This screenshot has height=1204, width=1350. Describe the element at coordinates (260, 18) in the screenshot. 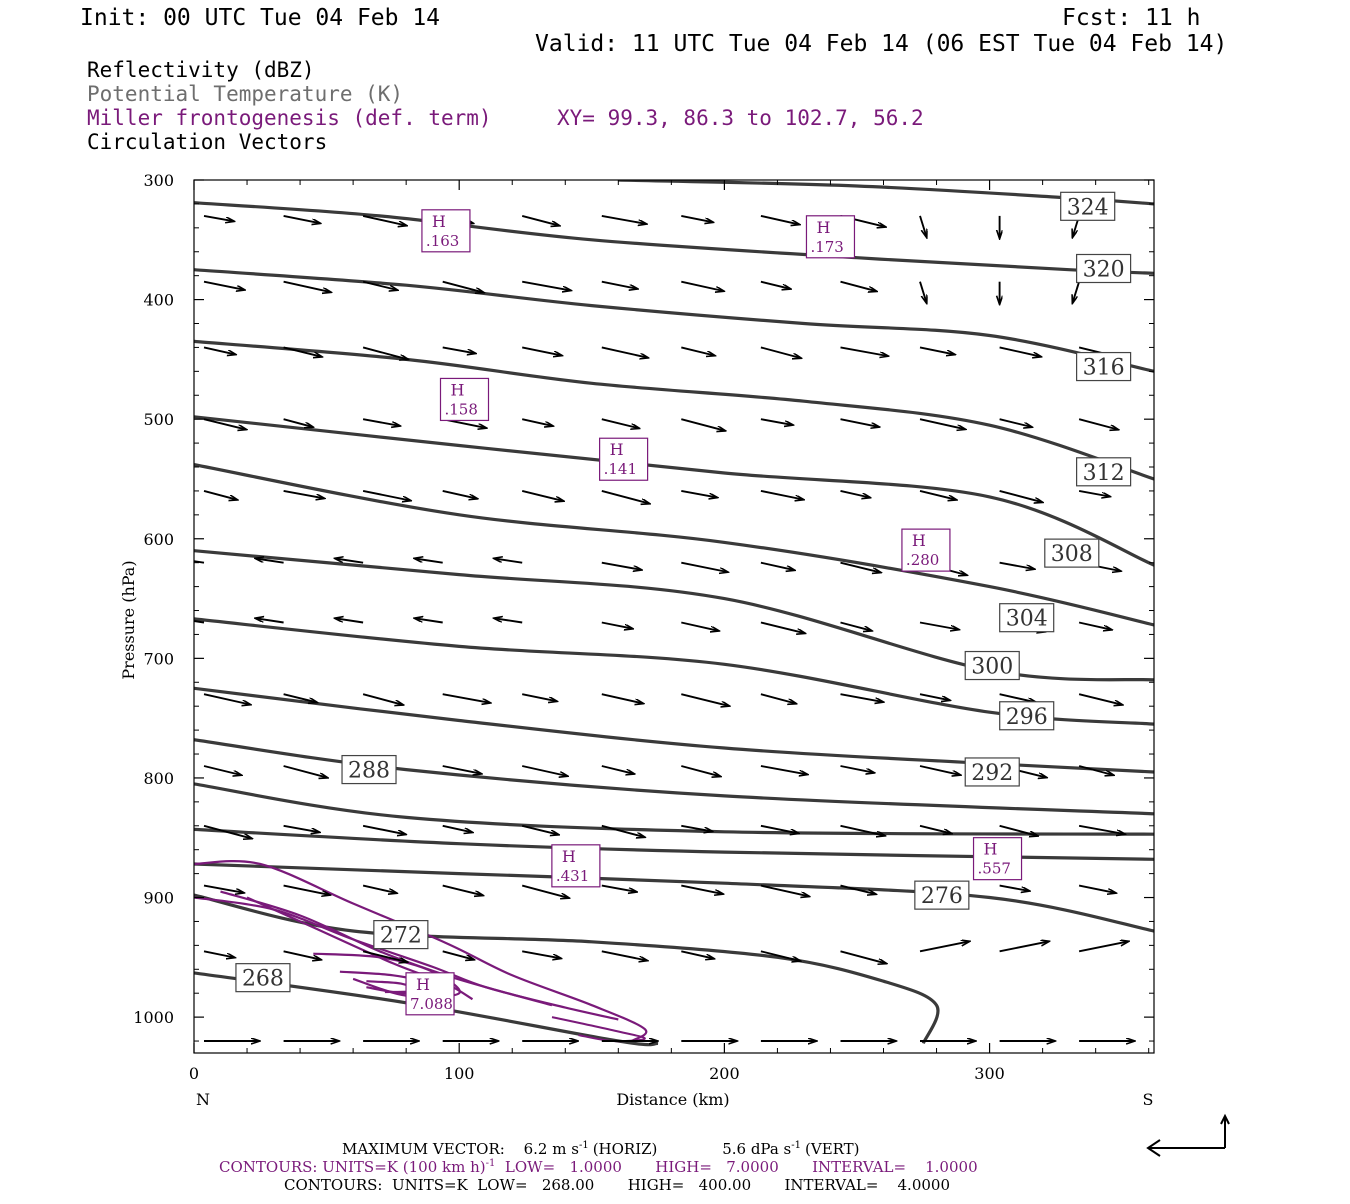

I see `init-label: Init: 00 UTC Tue 04 Feb 14` at that location.